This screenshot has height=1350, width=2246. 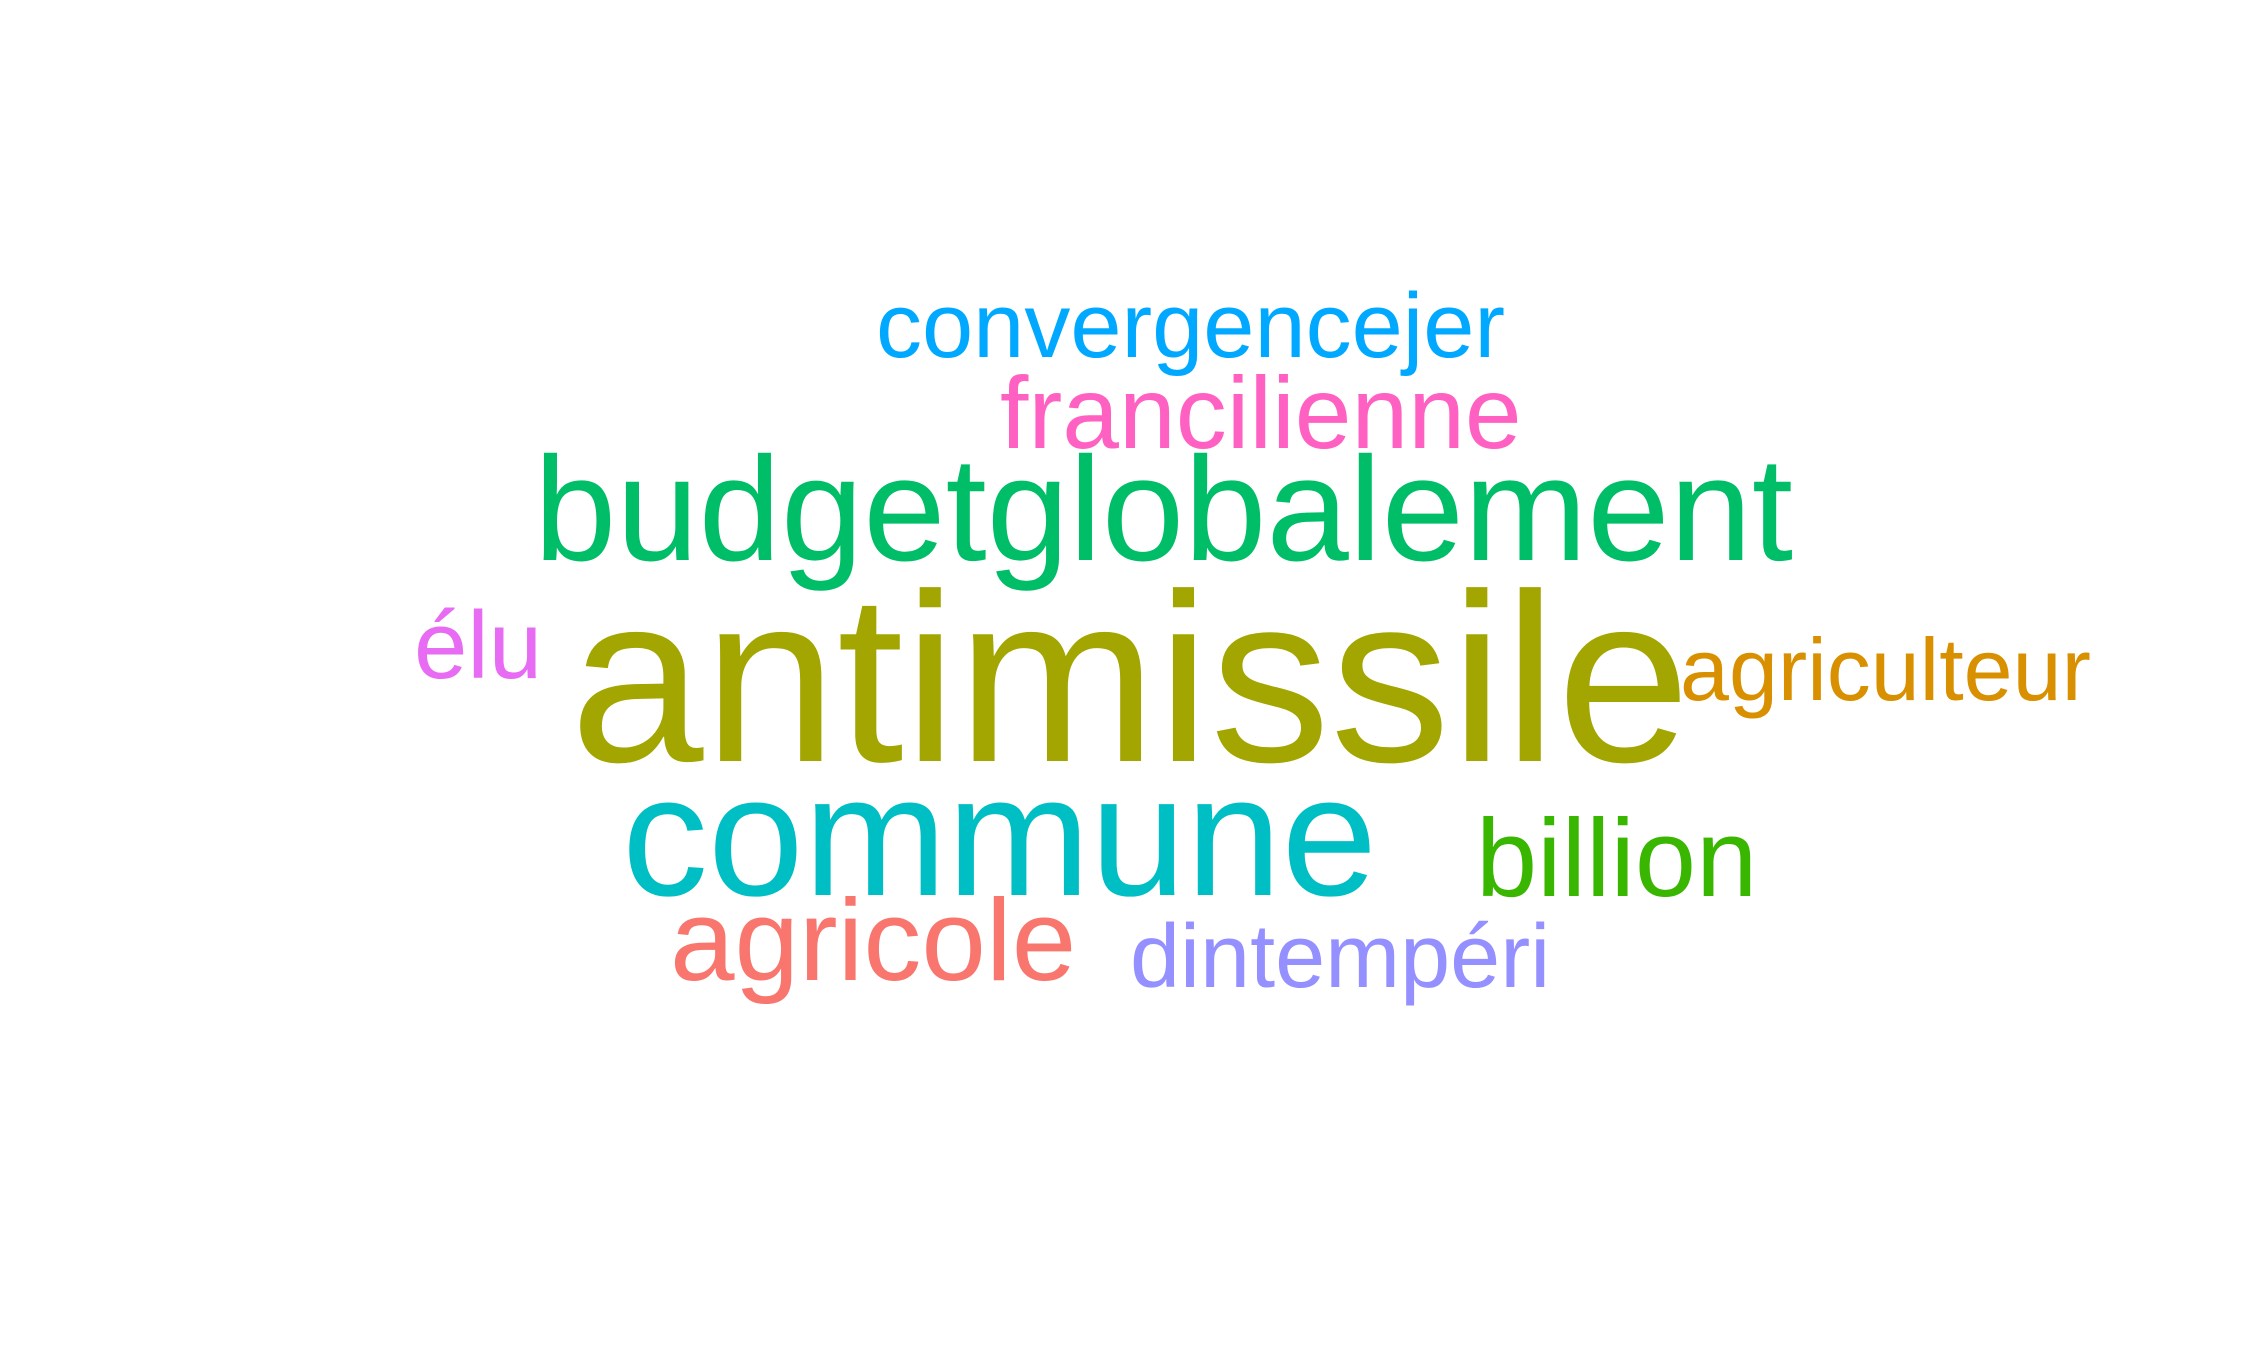 What do you see at coordinates (1164, 509) in the screenshot?
I see `word-budgetglobalement: budgetglobalement` at bounding box center [1164, 509].